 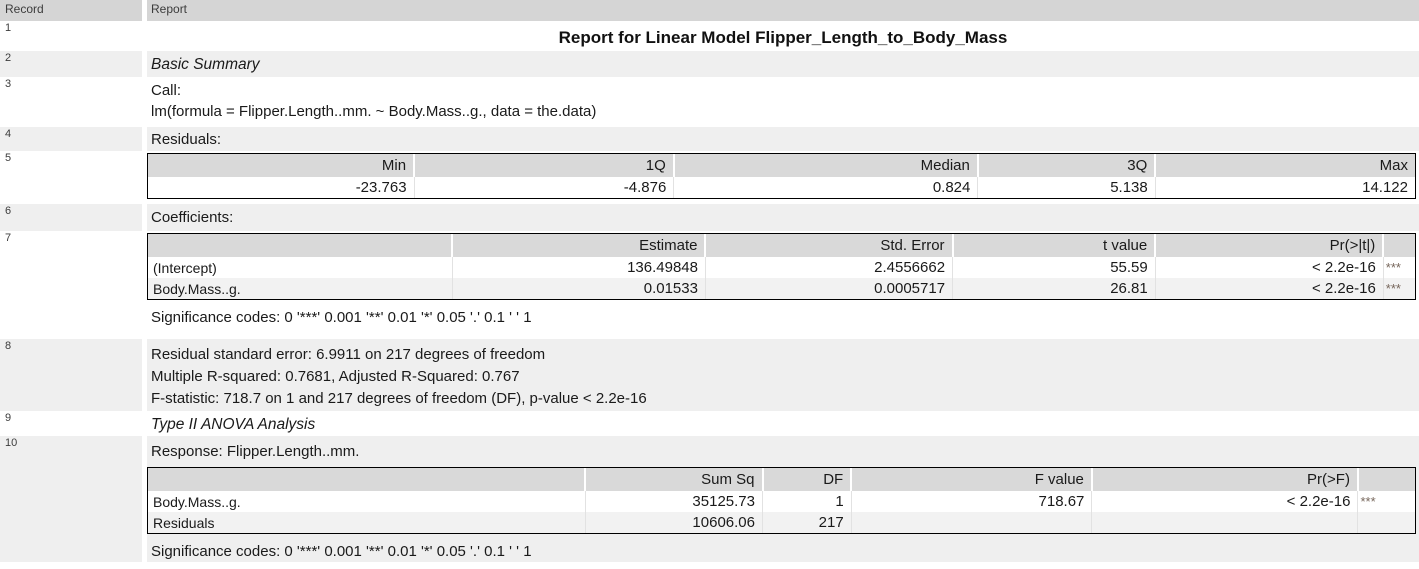 I want to click on bottom-filler, so click(x=709, y=565).